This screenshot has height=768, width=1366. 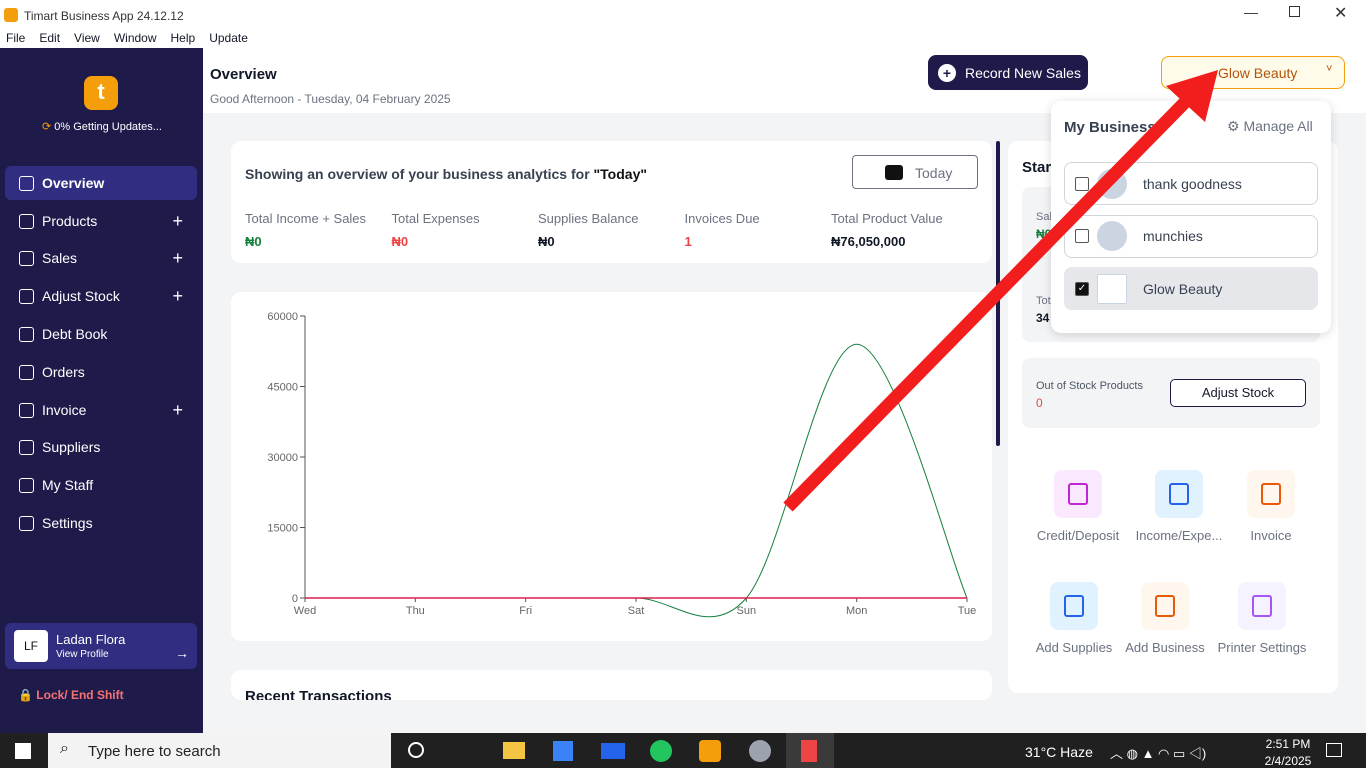 I want to click on menu-bar: File Edit View Window Help Update, so click(x=683, y=38).